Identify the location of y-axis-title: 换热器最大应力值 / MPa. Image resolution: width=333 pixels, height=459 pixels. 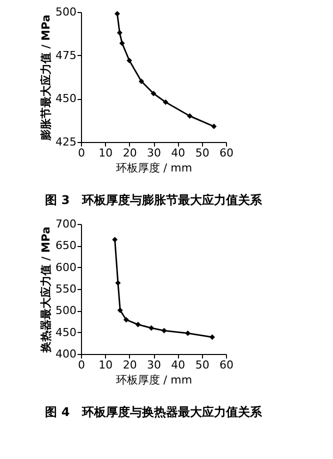
(46, 290).